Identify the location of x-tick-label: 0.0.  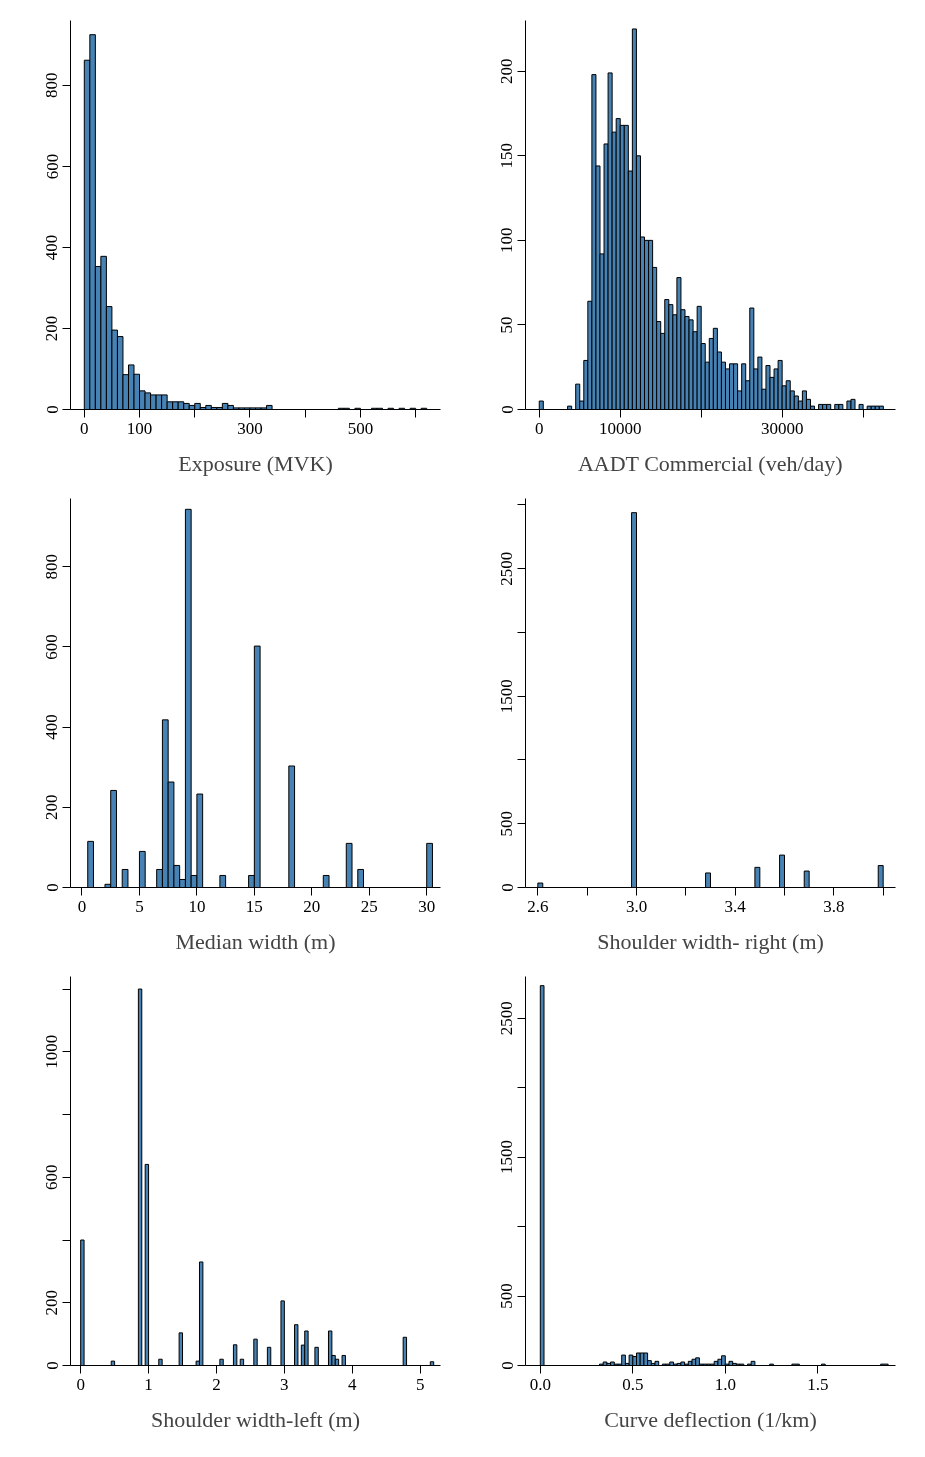
(540, 1384).